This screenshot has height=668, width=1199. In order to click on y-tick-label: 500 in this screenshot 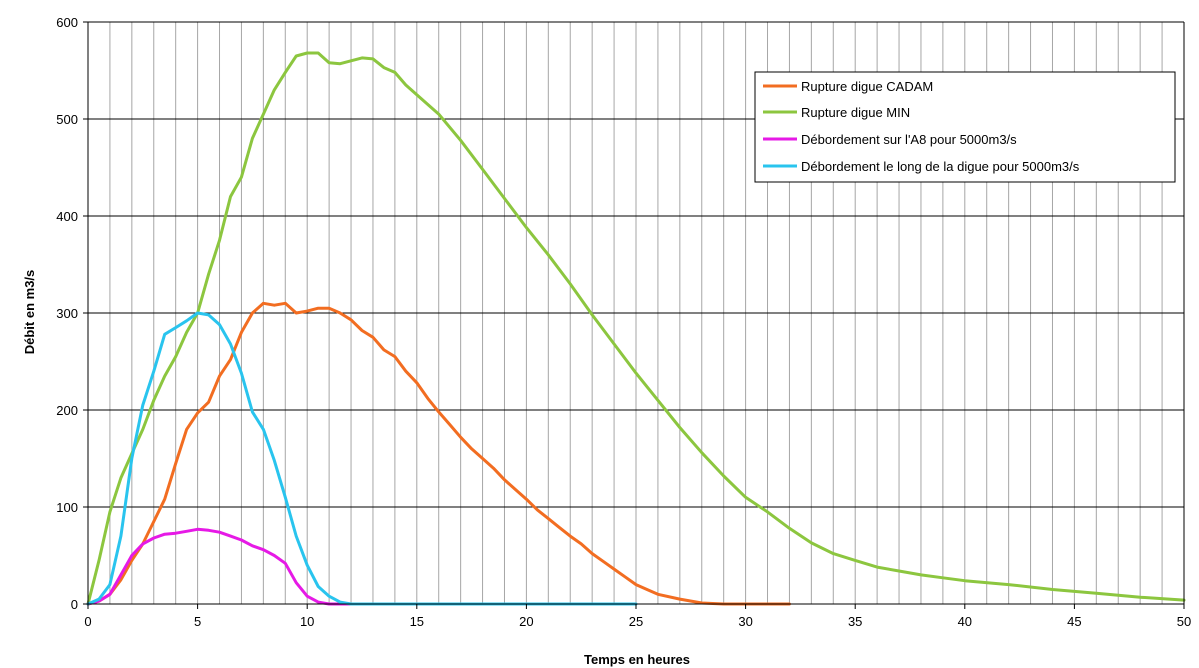, I will do `click(67, 119)`.